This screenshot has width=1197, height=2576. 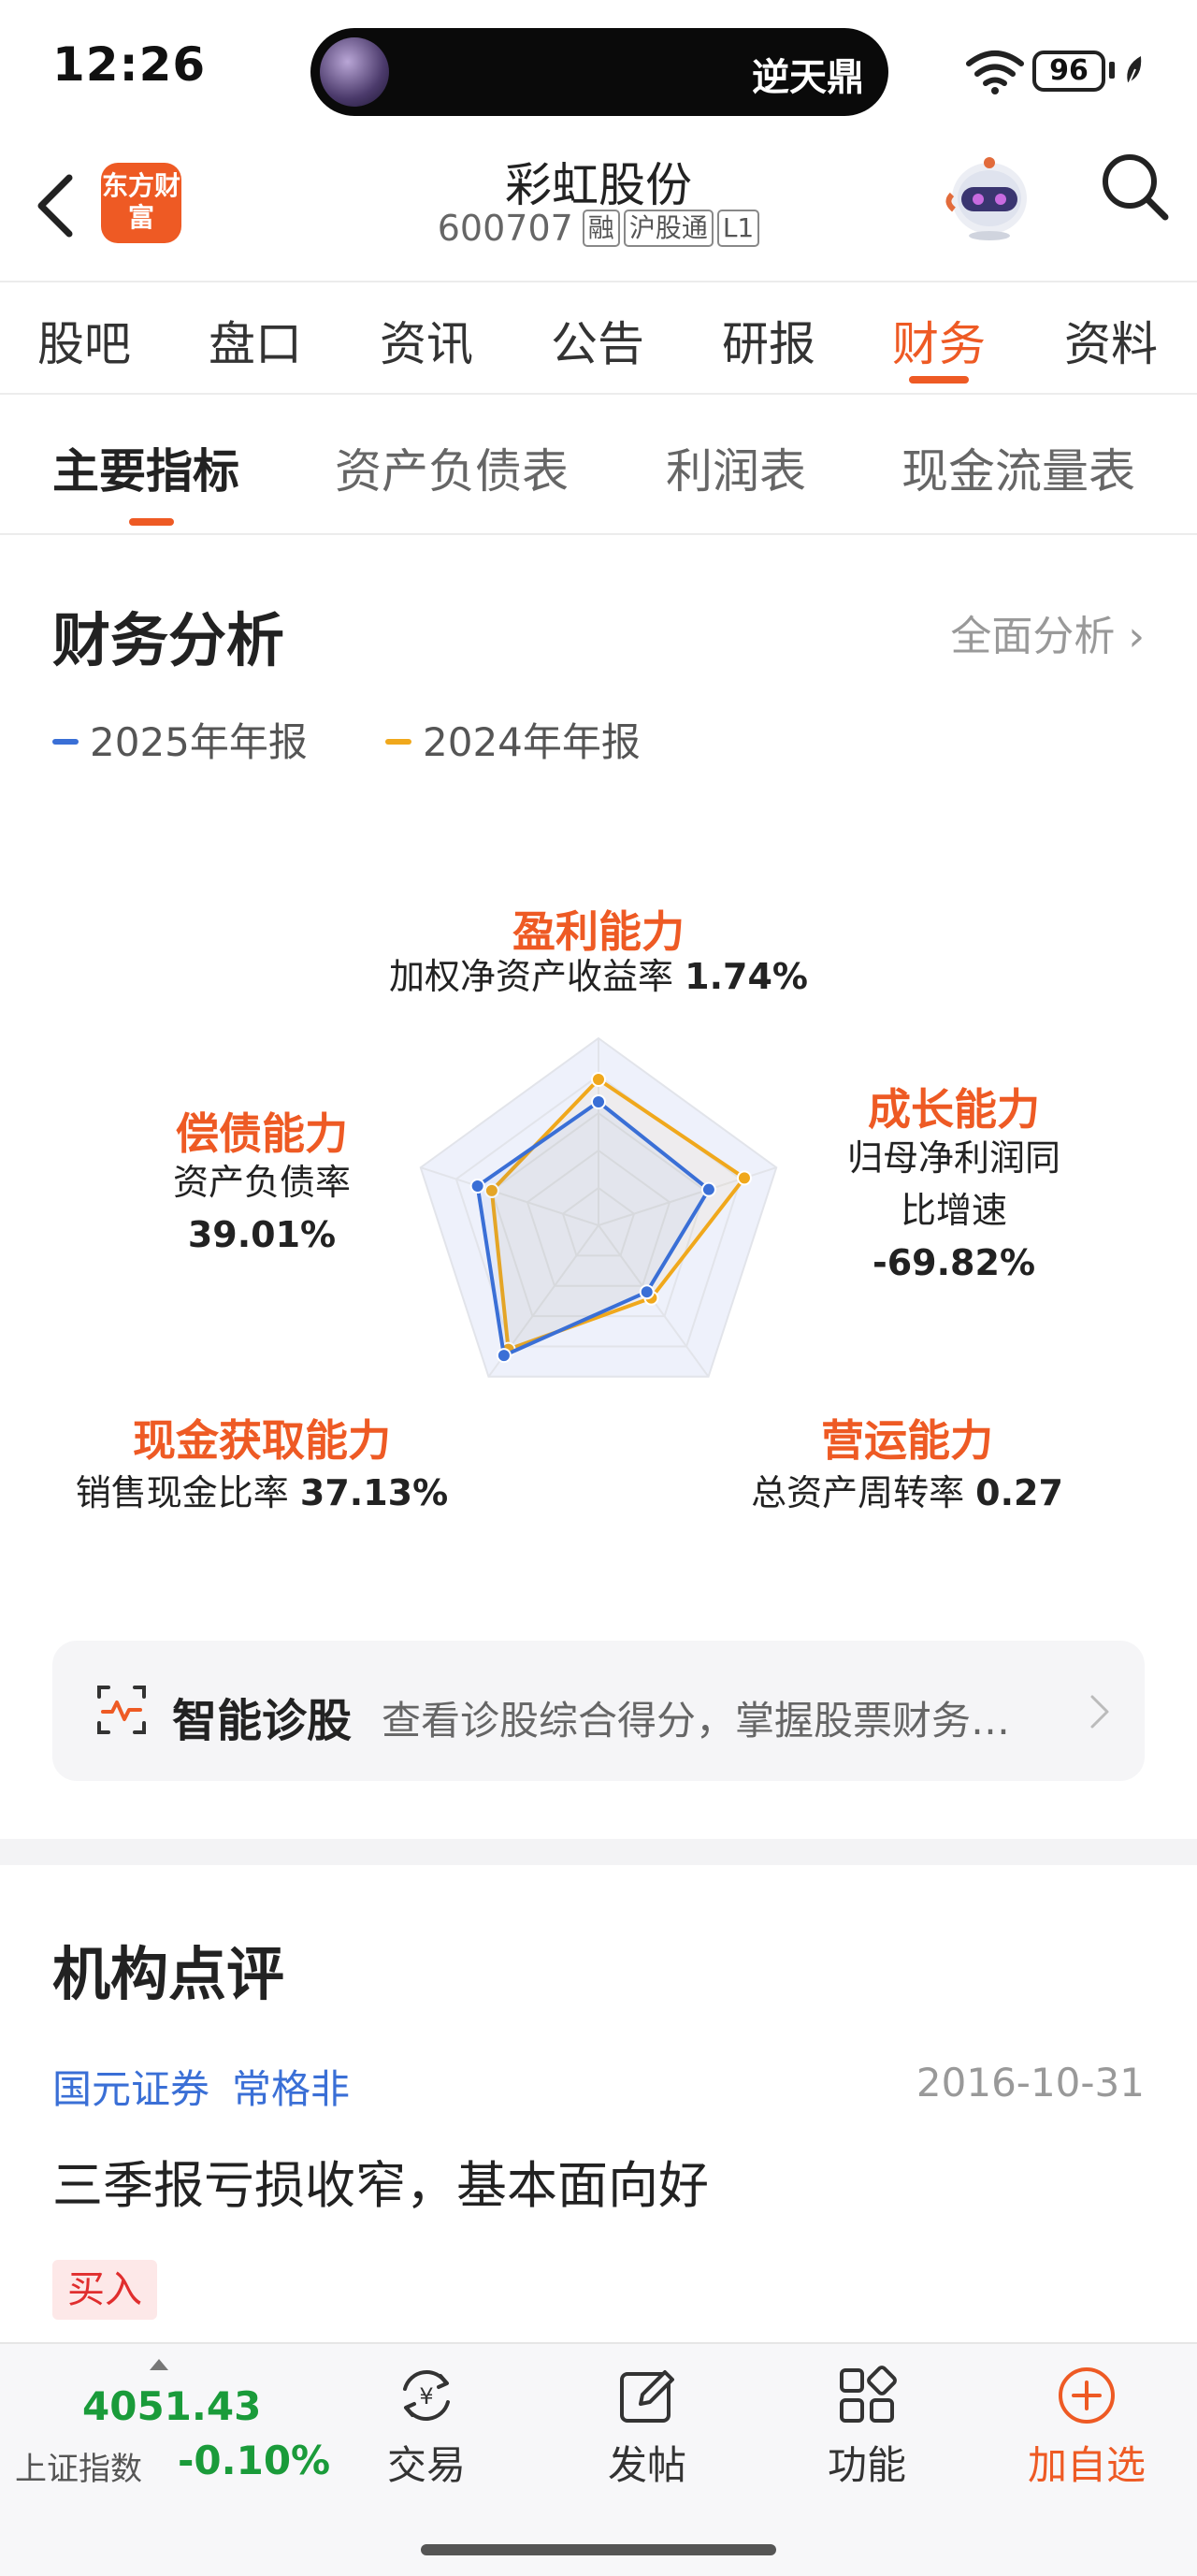 What do you see at coordinates (954, 1109) in the screenshot?
I see `axis-title-growth: 成长能力` at bounding box center [954, 1109].